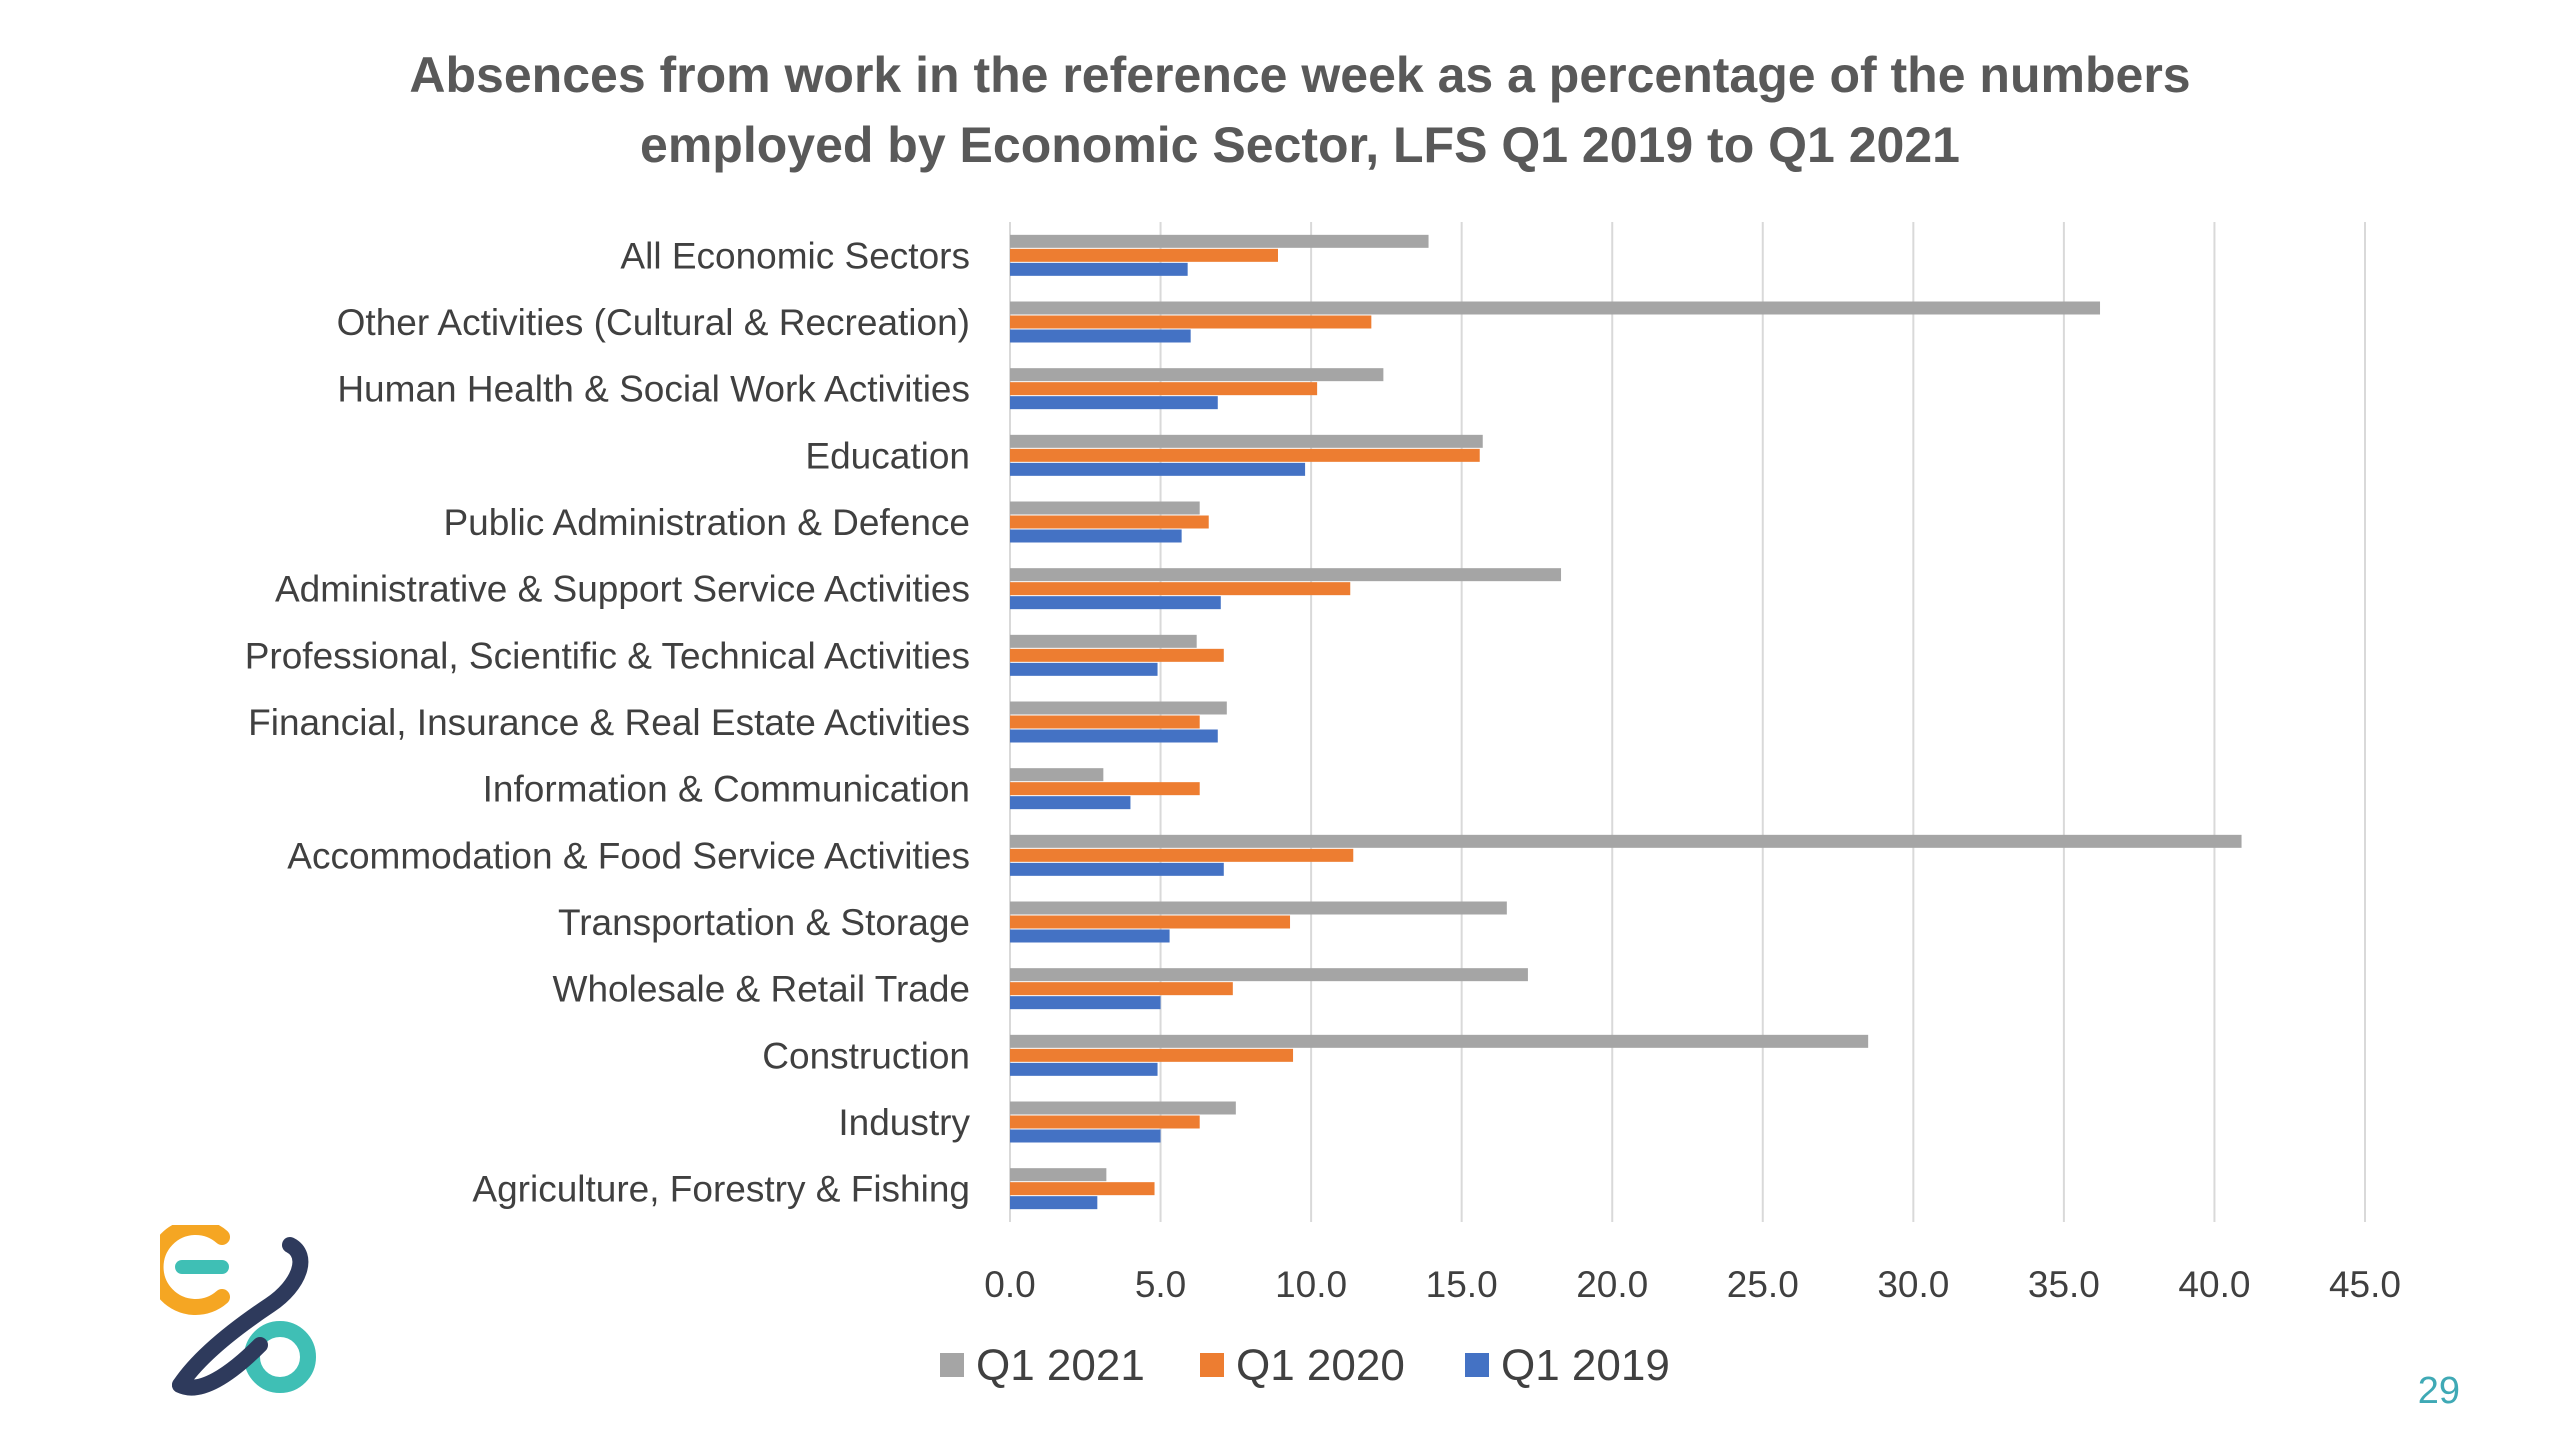 The image size is (2560, 1440). Describe the element at coordinates (1462, 1284) in the screenshot. I see `x-tick-label: 15.0` at that location.